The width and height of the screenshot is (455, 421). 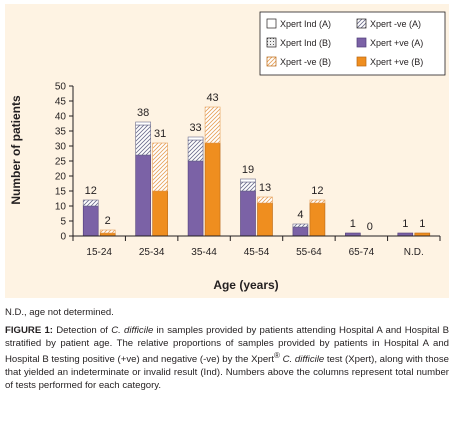 What do you see at coordinates (61, 147) in the screenshot?
I see `y-tick-label: 30` at bounding box center [61, 147].